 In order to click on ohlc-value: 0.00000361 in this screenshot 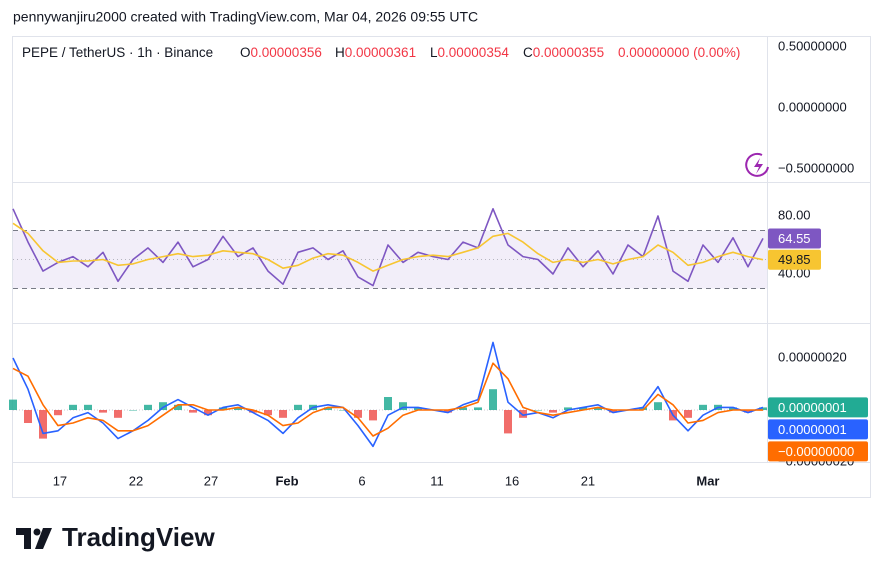, I will do `click(380, 52)`.